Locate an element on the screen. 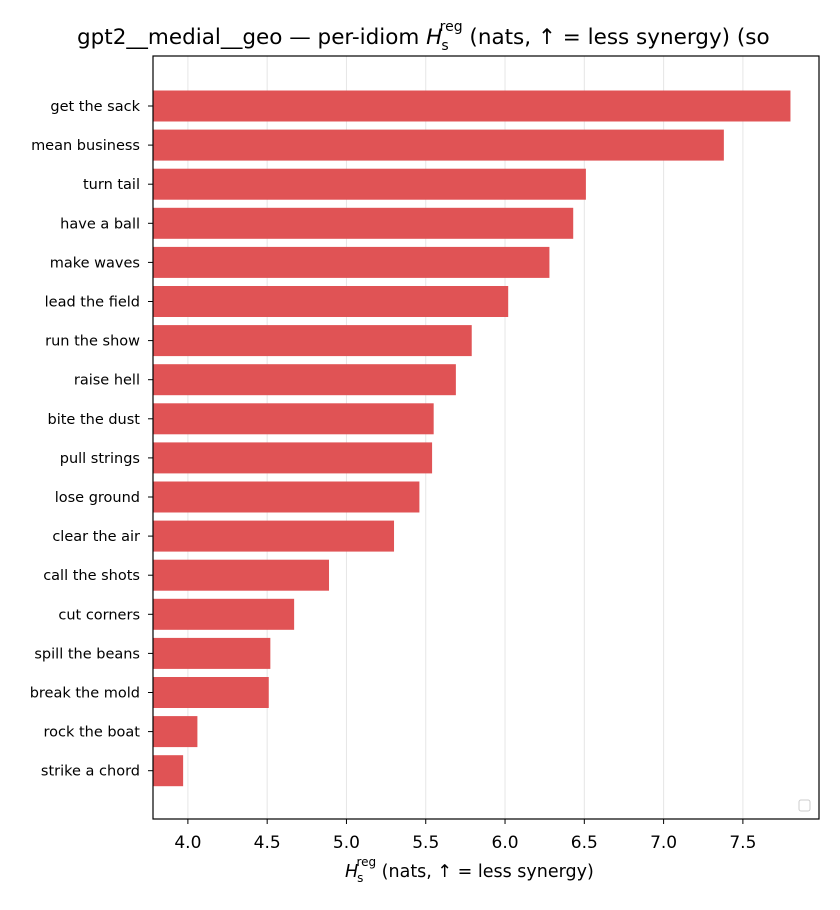 The width and height of the screenshot is (840, 910). title-symbol: H is located at coordinates (434, 37).